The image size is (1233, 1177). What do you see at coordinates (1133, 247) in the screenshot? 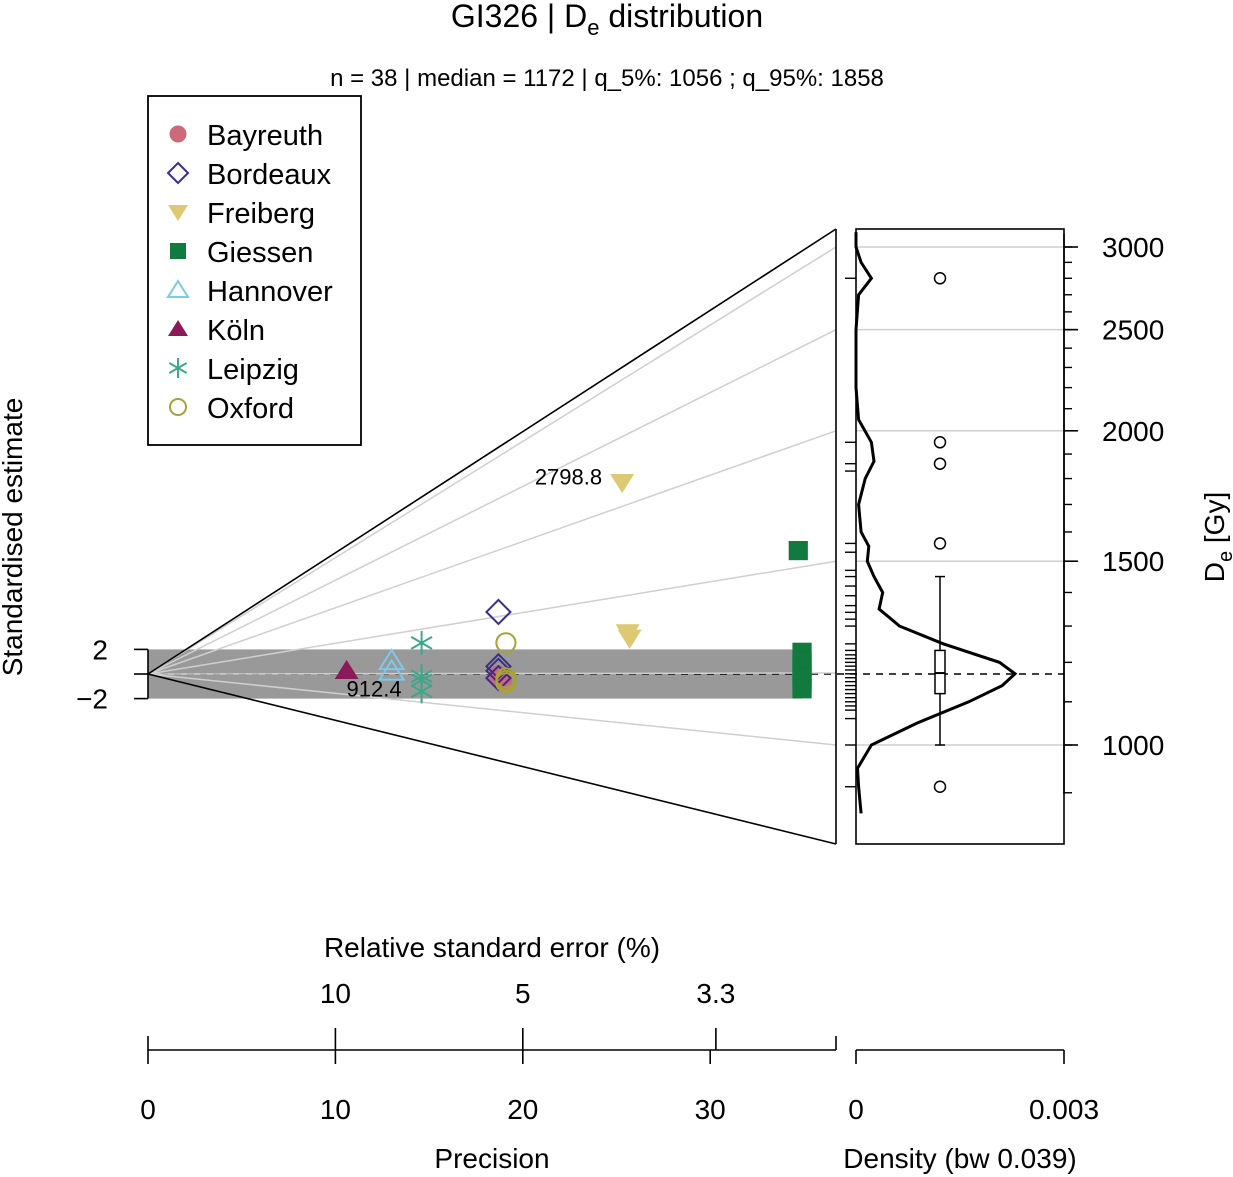
I see `de-tick-label: 3000` at bounding box center [1133, 247].